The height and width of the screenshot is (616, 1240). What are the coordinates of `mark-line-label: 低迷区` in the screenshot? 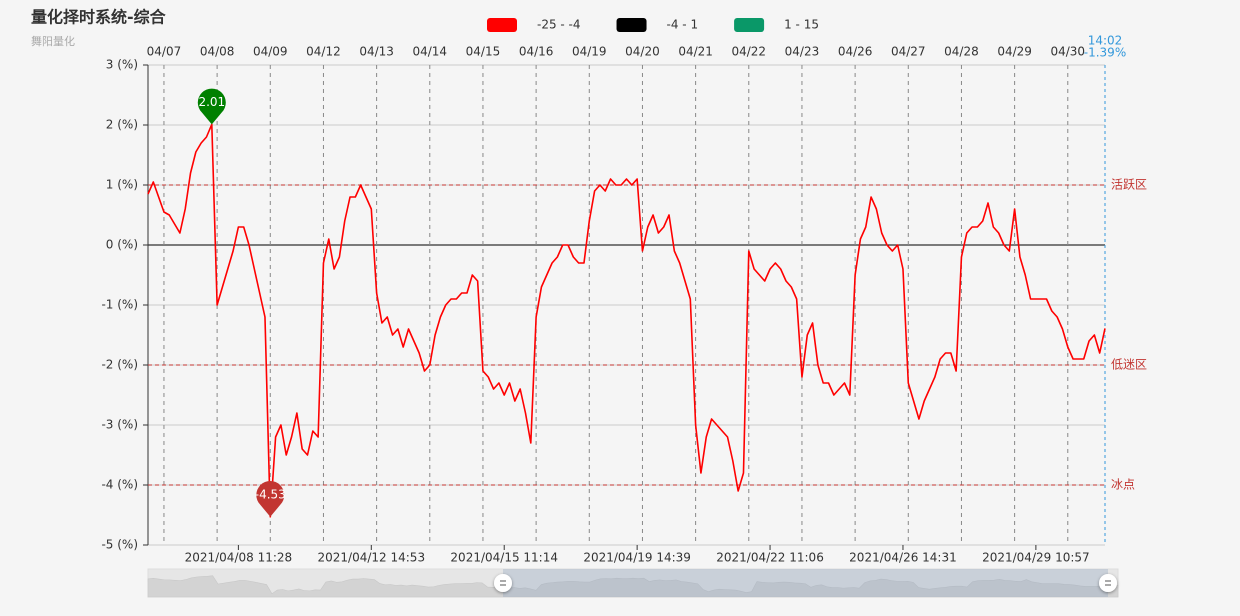 It's located at (1129, 365).